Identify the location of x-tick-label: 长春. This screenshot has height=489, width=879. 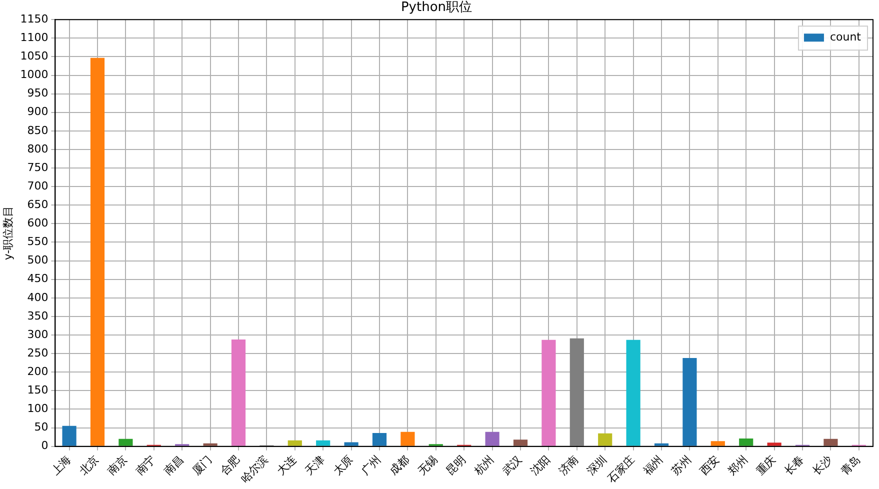
(794, 465).